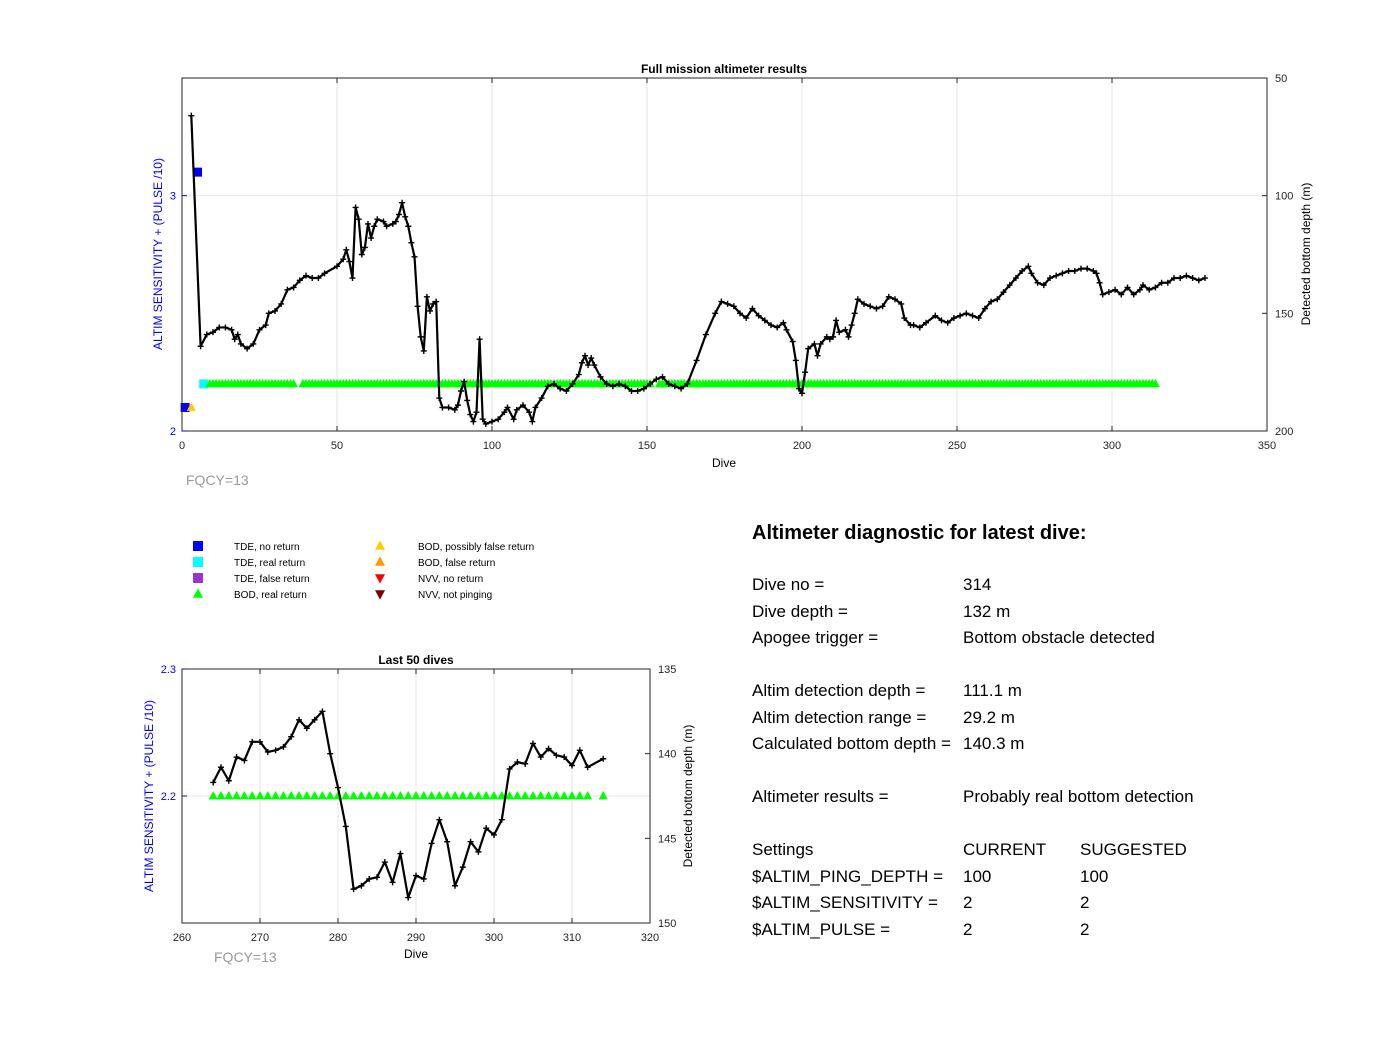 This screenshot has height=1038, width=1400. What do you see at coordinates (191, 406) in the screenshot?
I see `bod-possibly-false-return-marker` at bounding box center [191, 406].